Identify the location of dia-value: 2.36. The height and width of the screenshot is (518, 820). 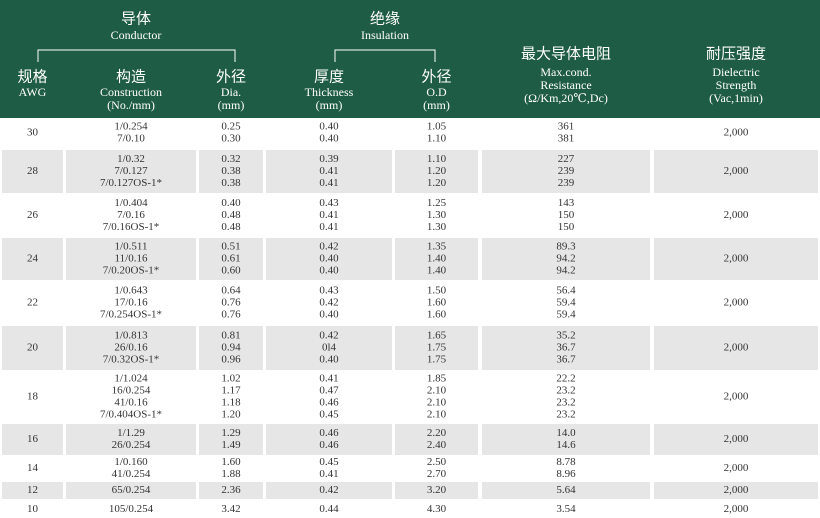
(231, 490).